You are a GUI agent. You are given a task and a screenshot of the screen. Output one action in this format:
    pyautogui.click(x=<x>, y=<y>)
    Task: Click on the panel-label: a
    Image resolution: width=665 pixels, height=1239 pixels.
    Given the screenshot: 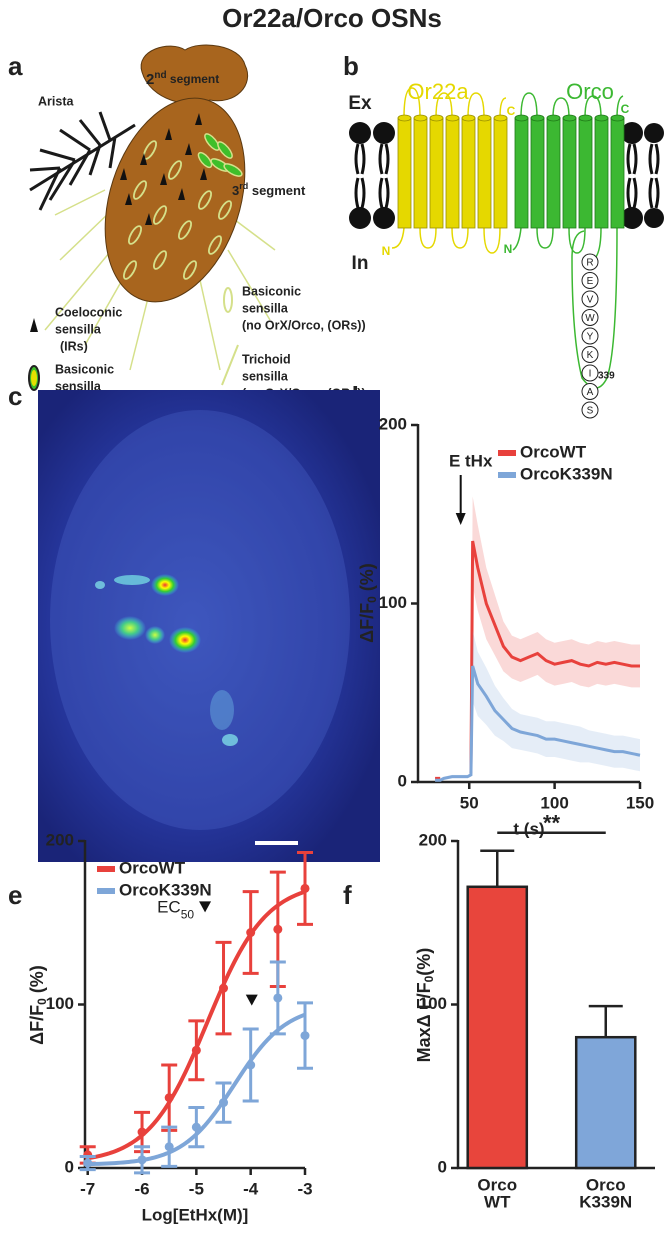 What is the action you would take?
    pyautogui.click(x=15, y=66)
    